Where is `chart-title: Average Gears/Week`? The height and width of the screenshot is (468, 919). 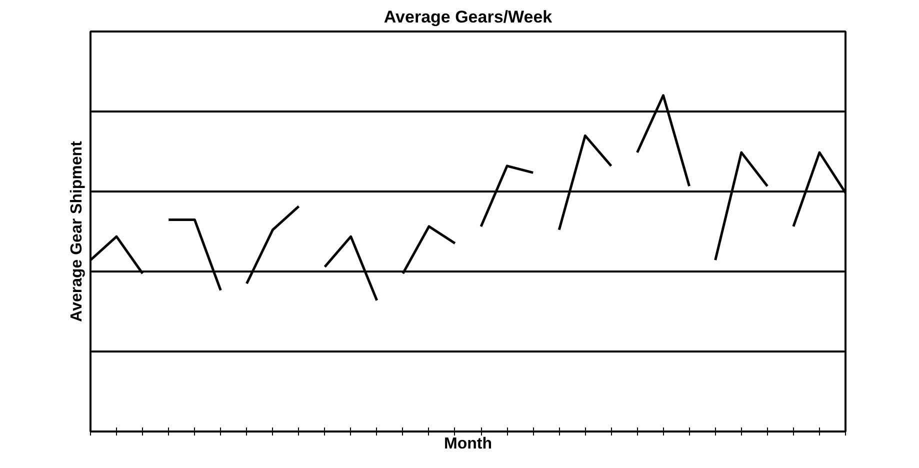 chart-title: Average Gears/Week is located at coordinates (468, 17).